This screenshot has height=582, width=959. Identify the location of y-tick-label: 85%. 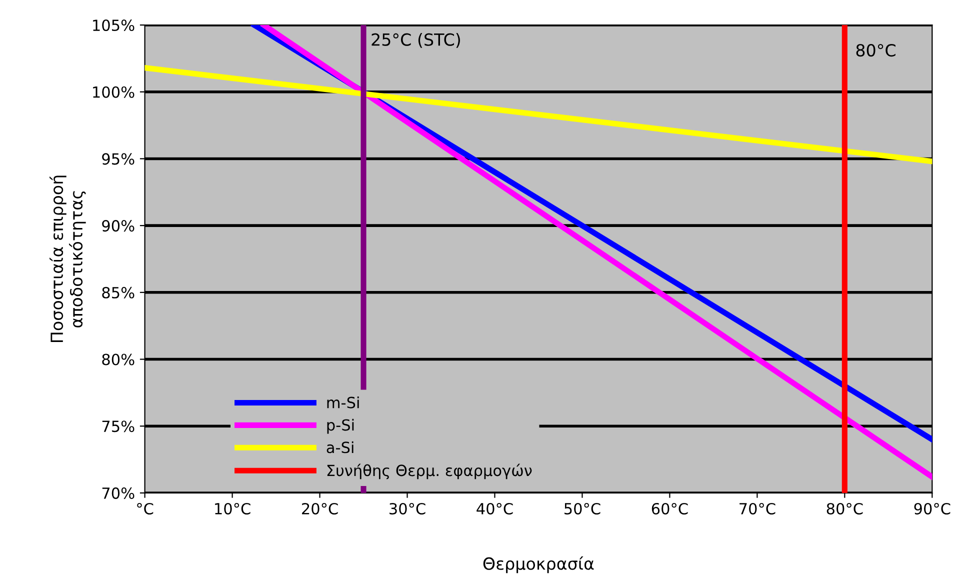
(118, 292).